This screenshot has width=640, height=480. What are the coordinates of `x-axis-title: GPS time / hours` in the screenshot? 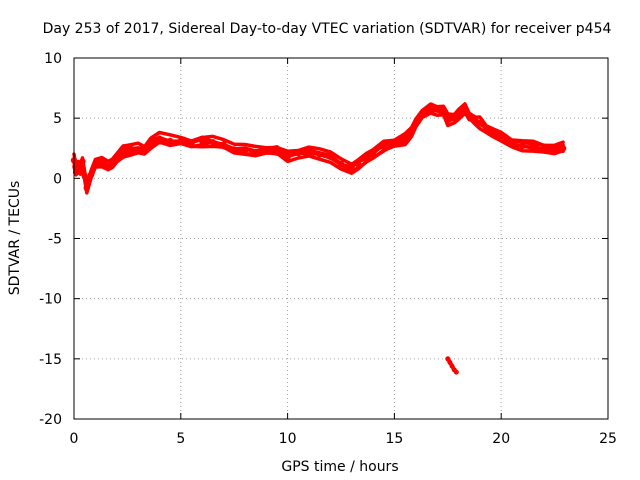 It's located at (339, 467).